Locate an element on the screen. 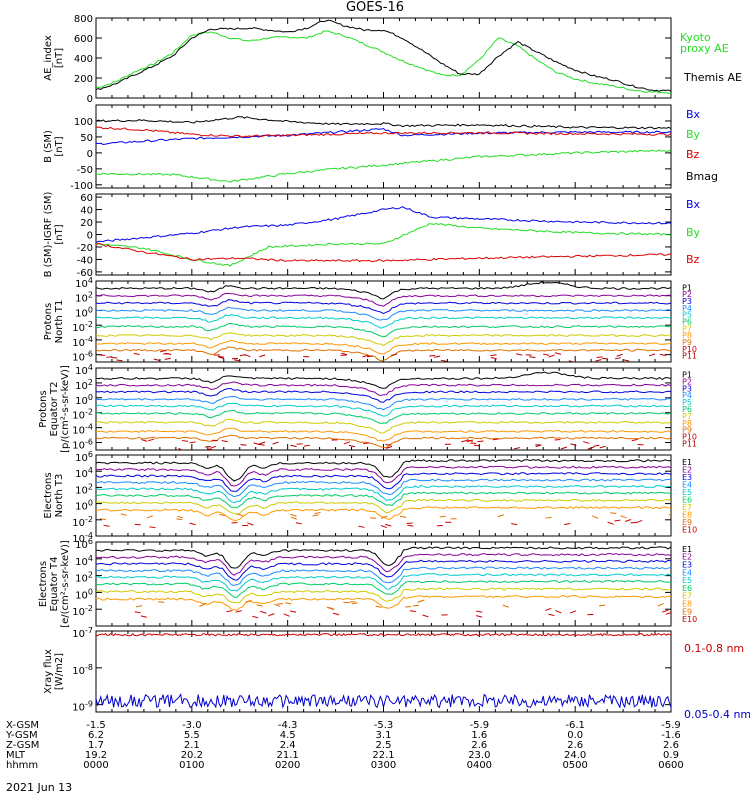 The height and width of the screenshot is (800, 750). y-tick-label: 10⁻⁴ is located at coordinates (82, 538).